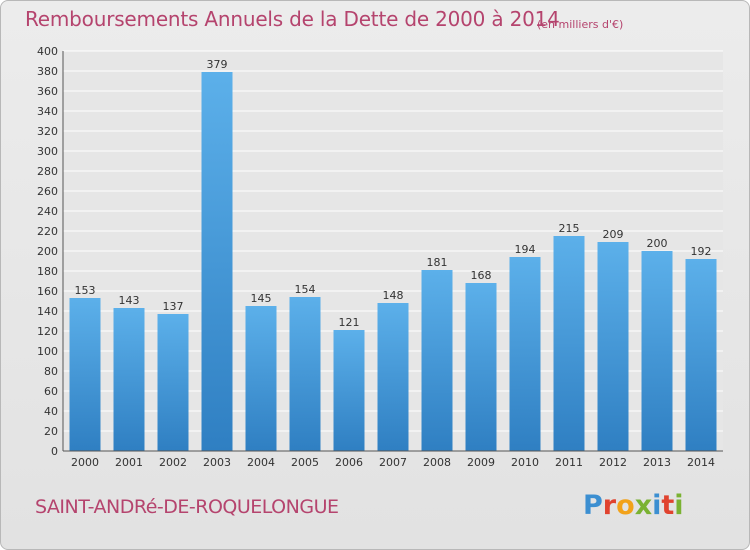 The width and height of the screenshot is (750, 550). I want to click on bar-value-label: 121, so click(349, 322).